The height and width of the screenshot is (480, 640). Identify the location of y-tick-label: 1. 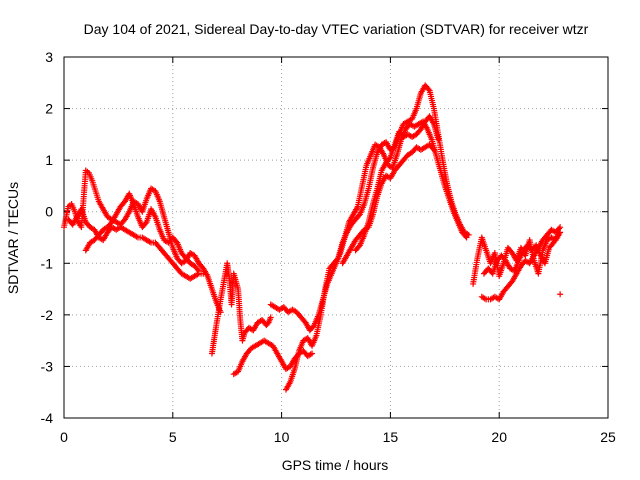
(49, 160).